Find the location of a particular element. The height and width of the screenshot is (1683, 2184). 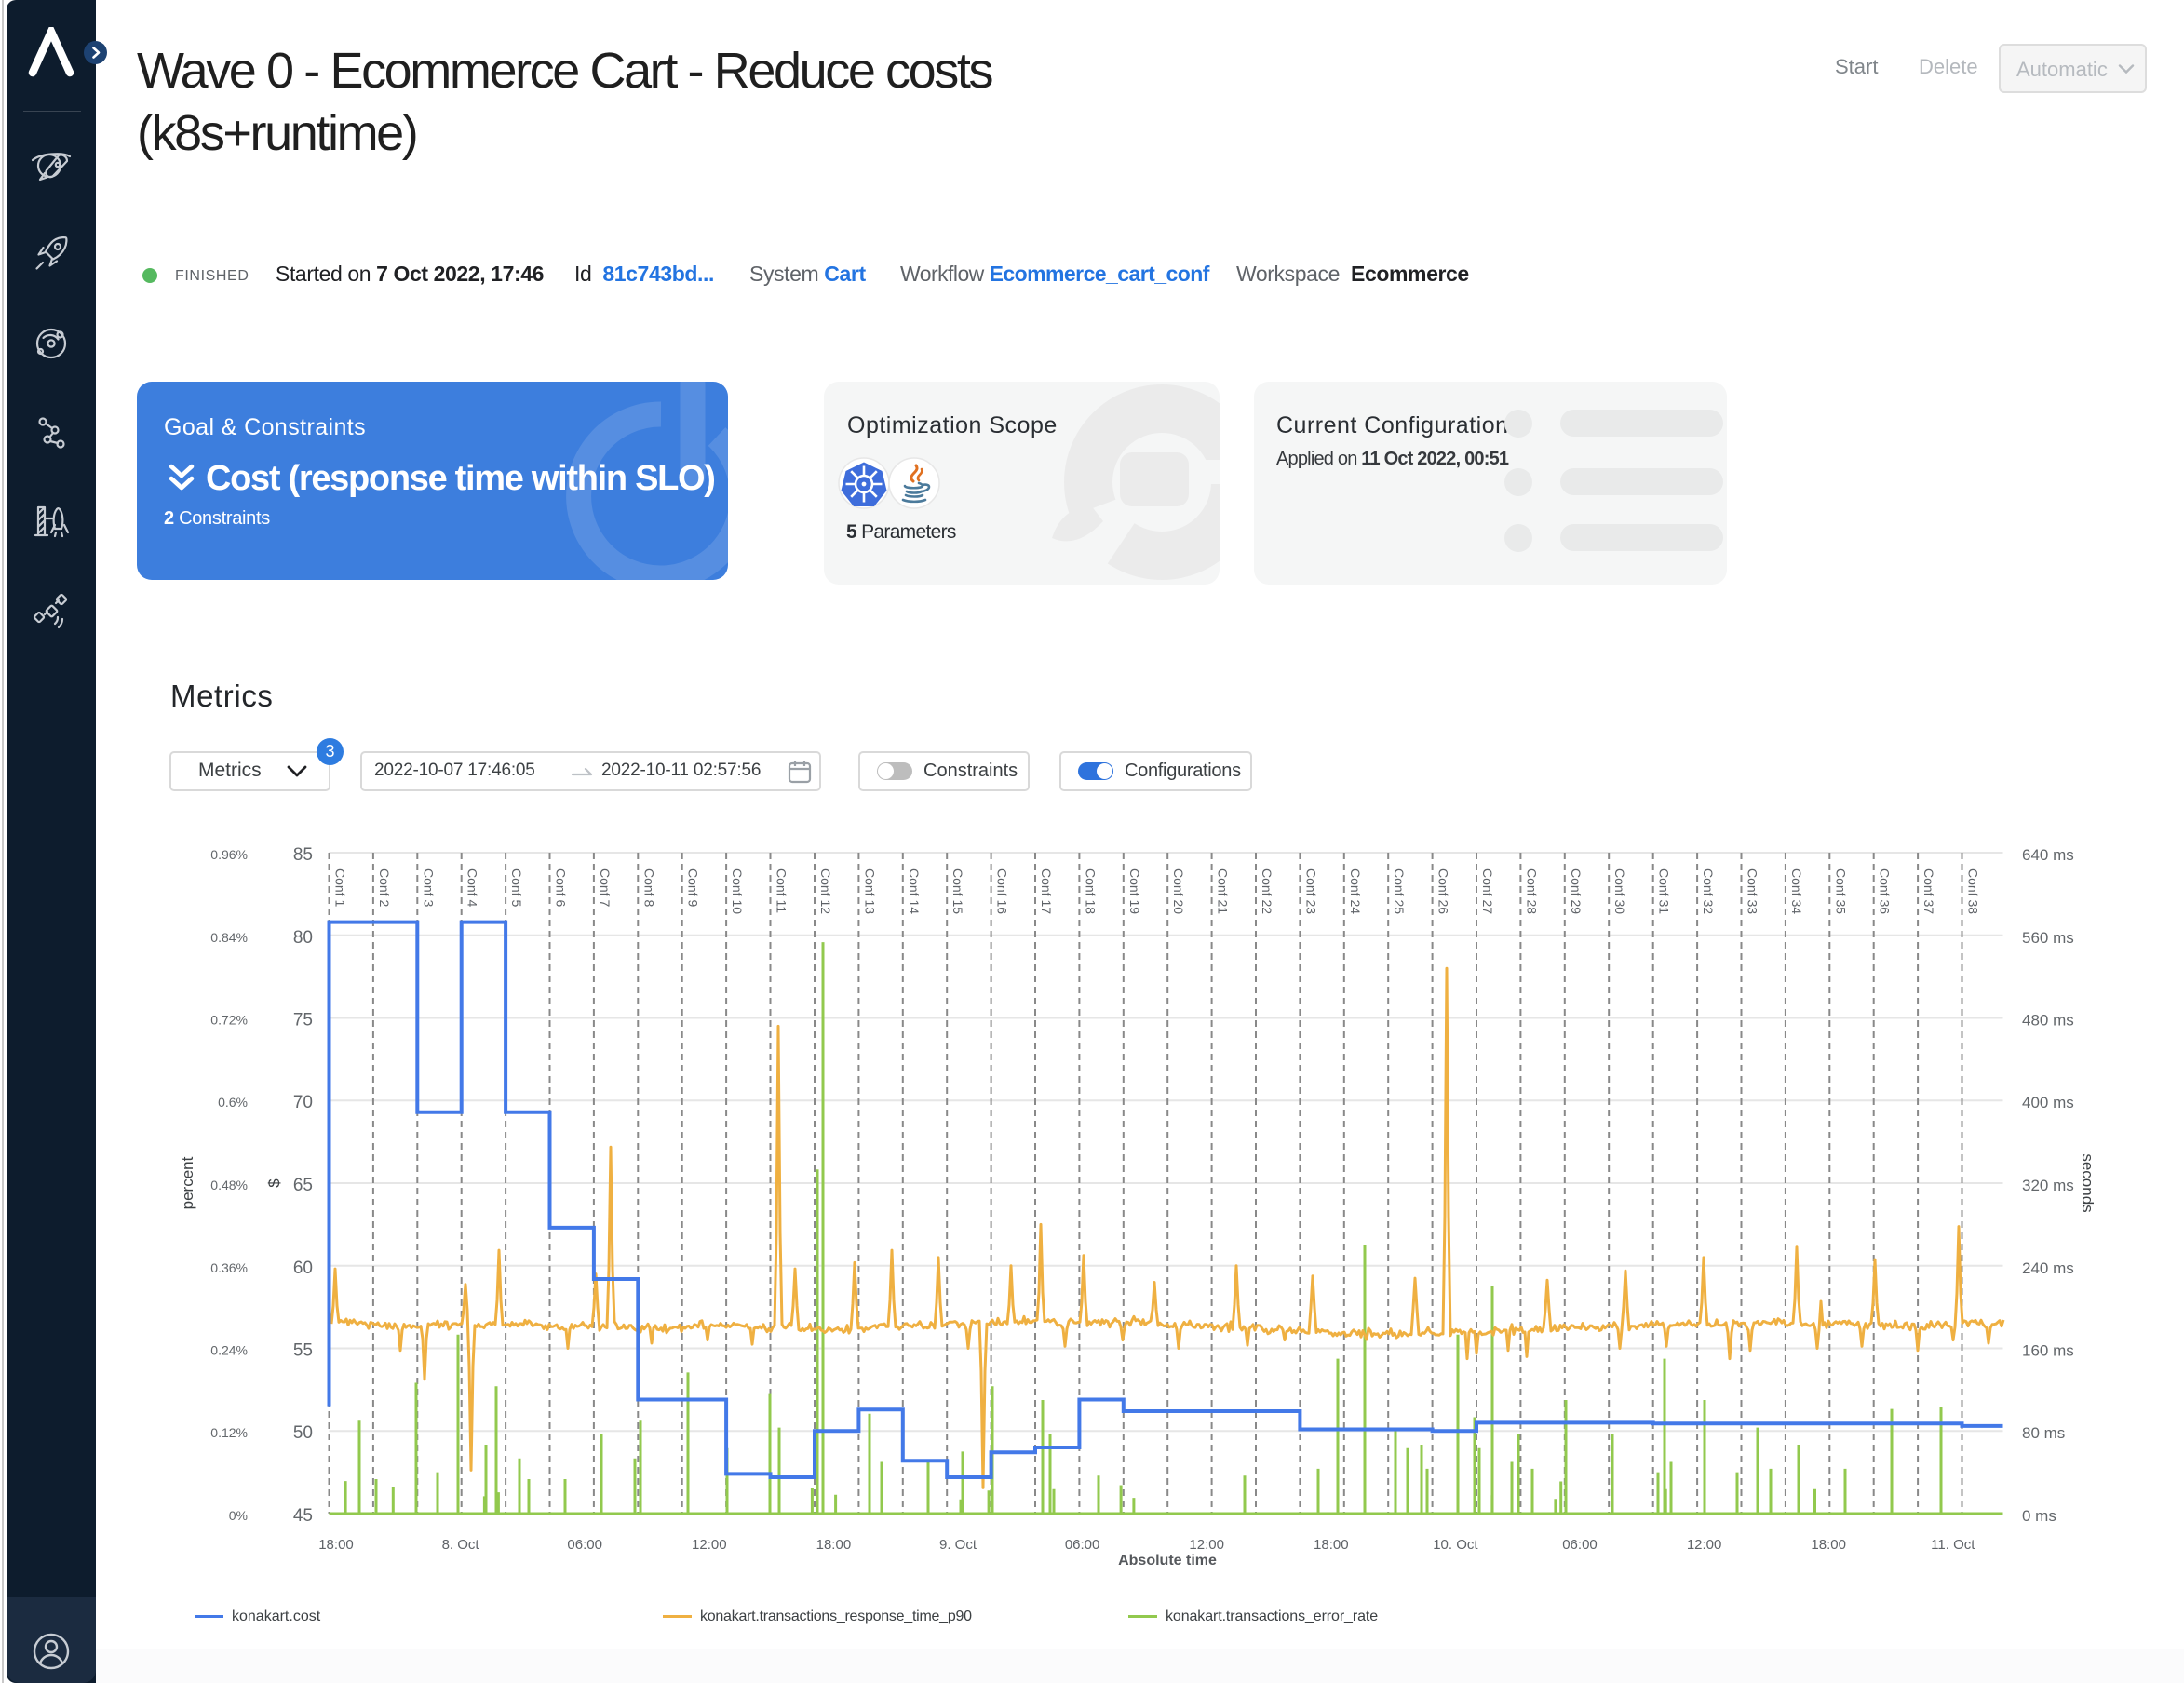

svg-text: 75 is located at coordinates (303, 1021).